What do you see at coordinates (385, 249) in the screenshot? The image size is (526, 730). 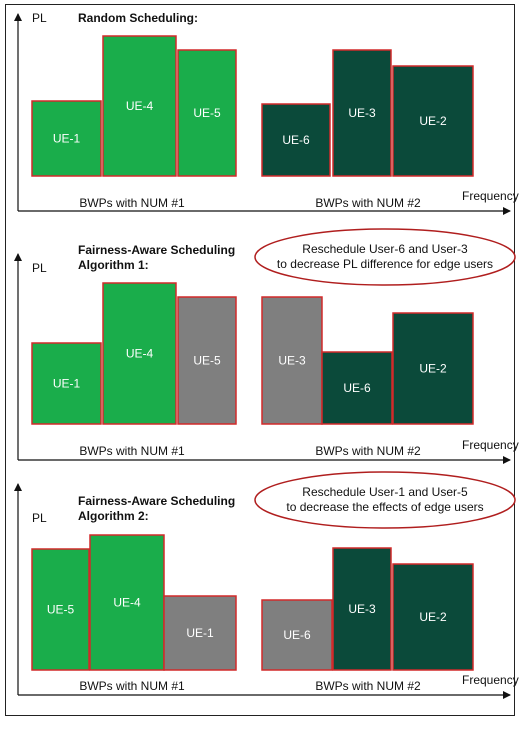 I see `note-text: Reschedule User-6 and User-3` at bounding box center [385, 249].